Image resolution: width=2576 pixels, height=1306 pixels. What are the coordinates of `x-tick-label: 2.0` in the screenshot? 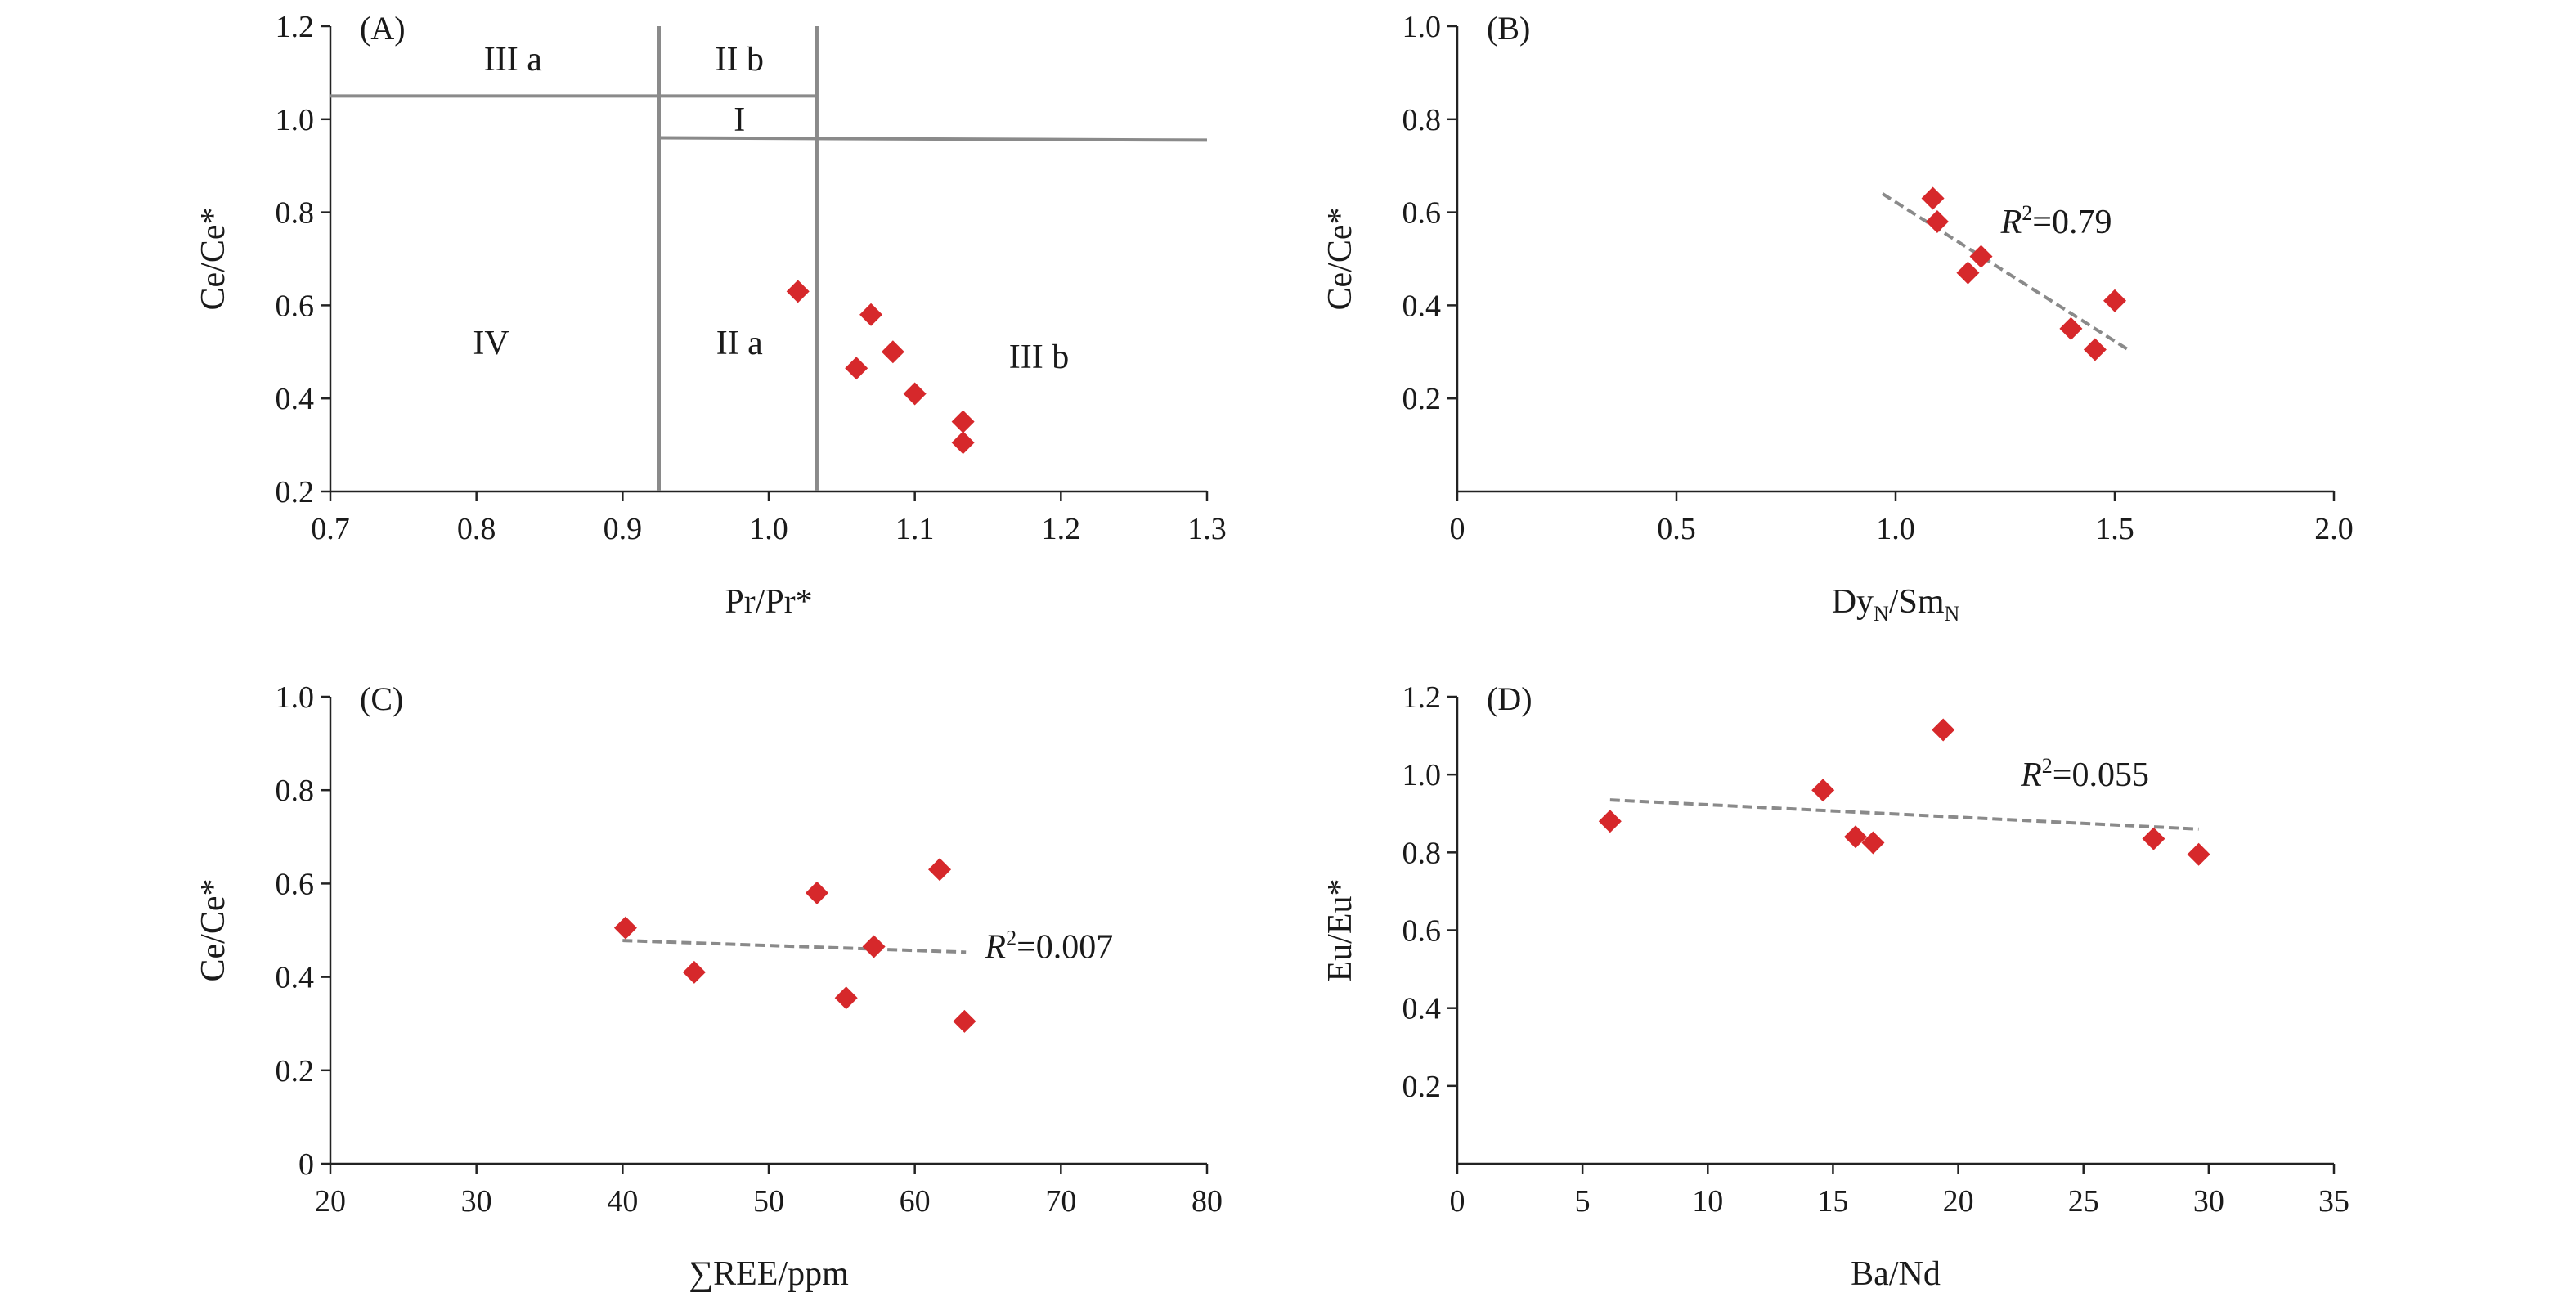 It's located at (2334, 529).